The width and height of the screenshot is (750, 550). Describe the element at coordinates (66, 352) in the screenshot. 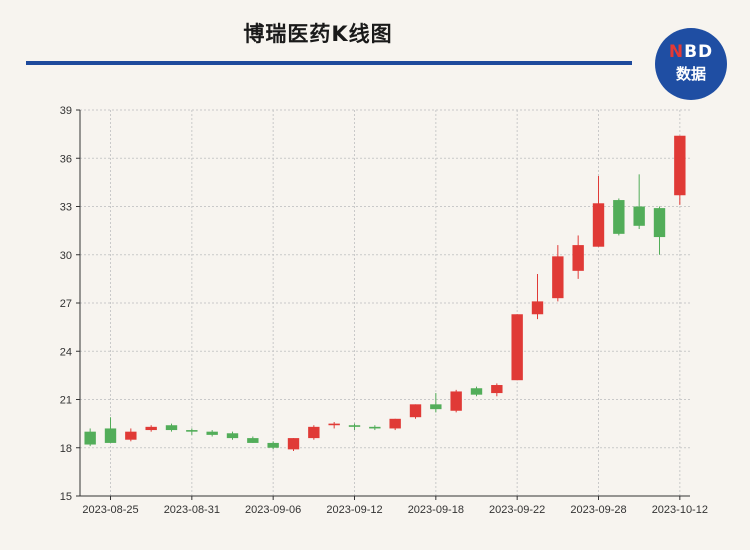

I see `y-tick-label: 24` at that location.